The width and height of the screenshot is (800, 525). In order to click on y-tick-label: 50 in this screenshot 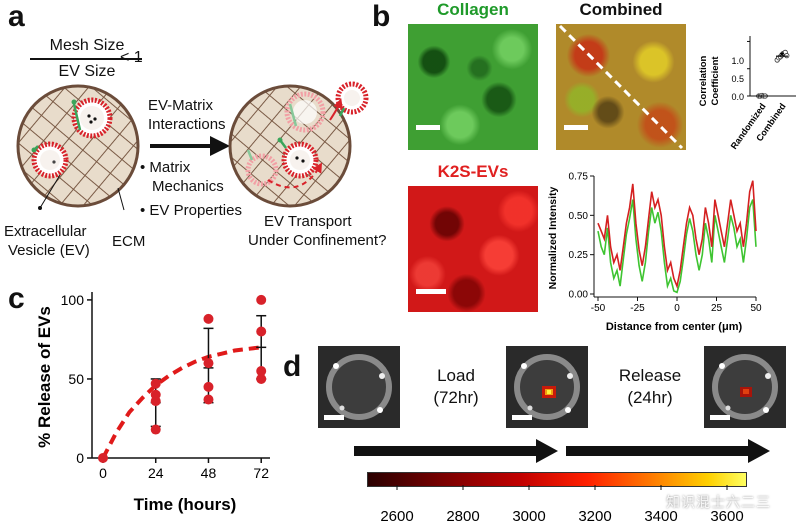, I will do `click(76, 379)`.